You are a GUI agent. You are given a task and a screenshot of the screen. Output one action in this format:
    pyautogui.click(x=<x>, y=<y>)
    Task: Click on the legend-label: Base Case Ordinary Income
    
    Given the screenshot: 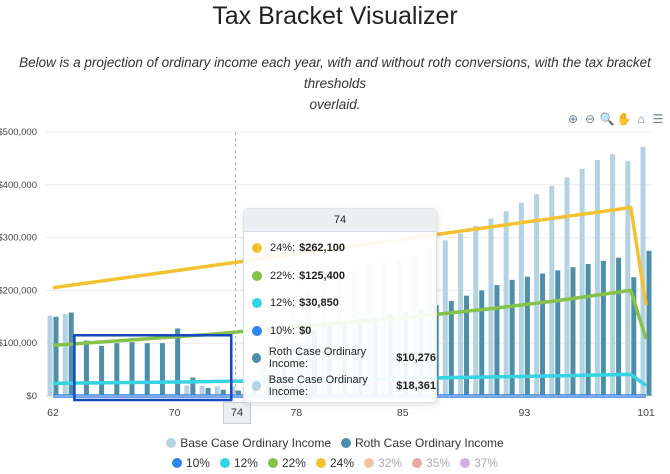 What is the action you would take?
    pyautogui.click(x=255, y=443)
    